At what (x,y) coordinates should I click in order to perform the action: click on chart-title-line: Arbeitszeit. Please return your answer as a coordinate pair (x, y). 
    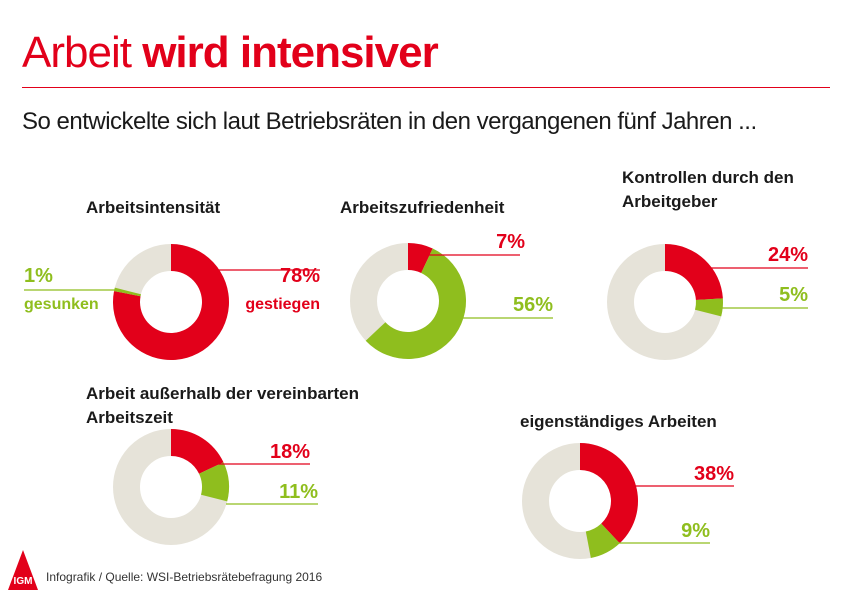
    Looking at the image, I should click on (129, 417).